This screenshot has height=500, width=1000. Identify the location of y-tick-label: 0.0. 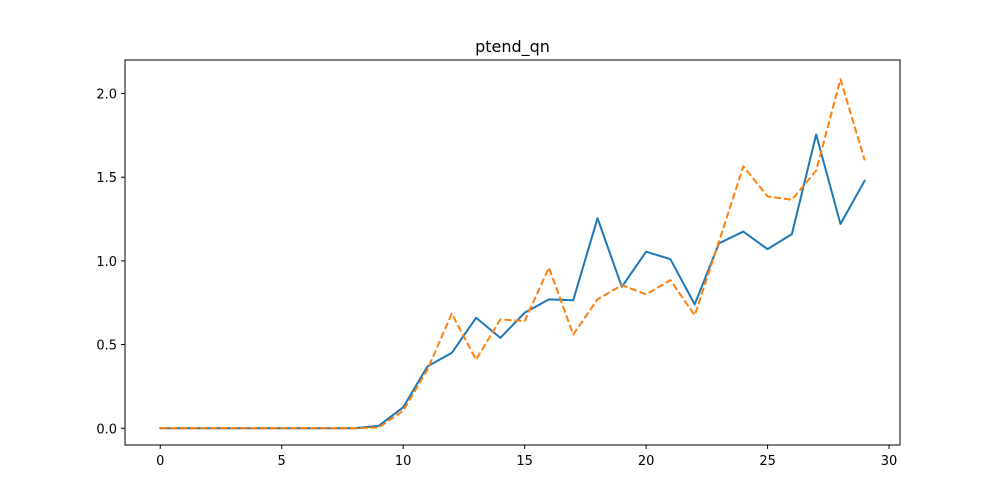
(106, 429).